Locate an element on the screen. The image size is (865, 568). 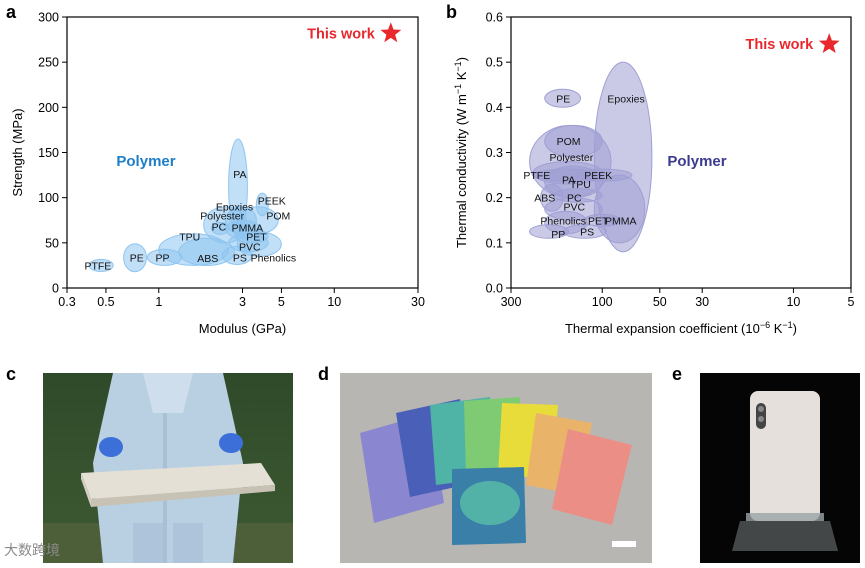
y-tick-label: 0.1 is located at coordinates (494, 243).